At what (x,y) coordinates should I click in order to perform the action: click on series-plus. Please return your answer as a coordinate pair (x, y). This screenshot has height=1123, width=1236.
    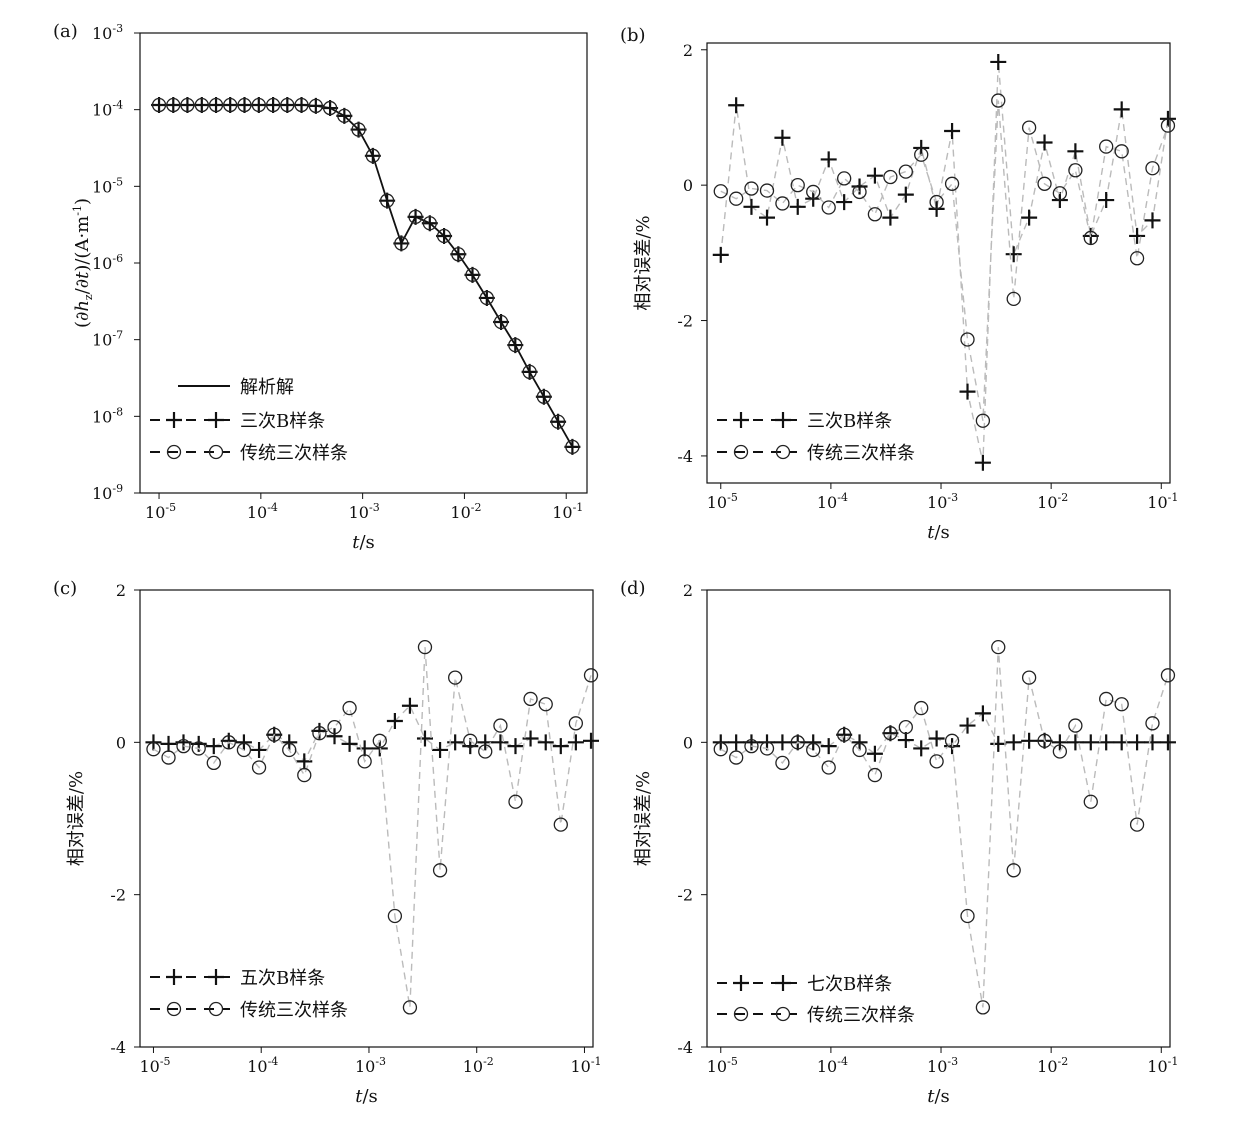
    Looking at the image, I should click on (944, 733).